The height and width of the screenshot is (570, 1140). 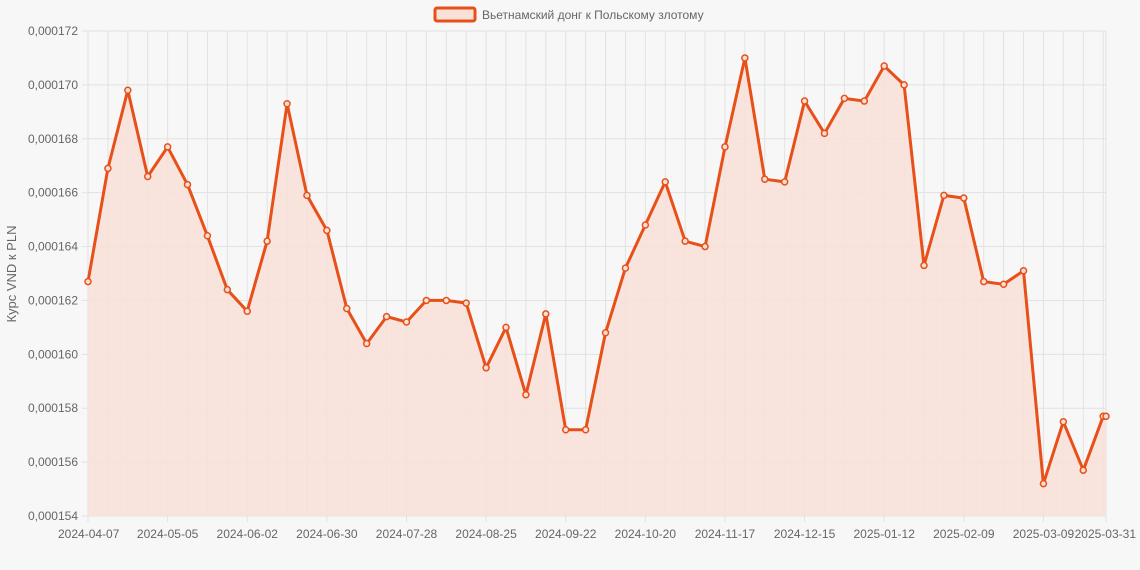 I want to click on x-tick-label: 2024-09-22, so click(x=566, y=534).